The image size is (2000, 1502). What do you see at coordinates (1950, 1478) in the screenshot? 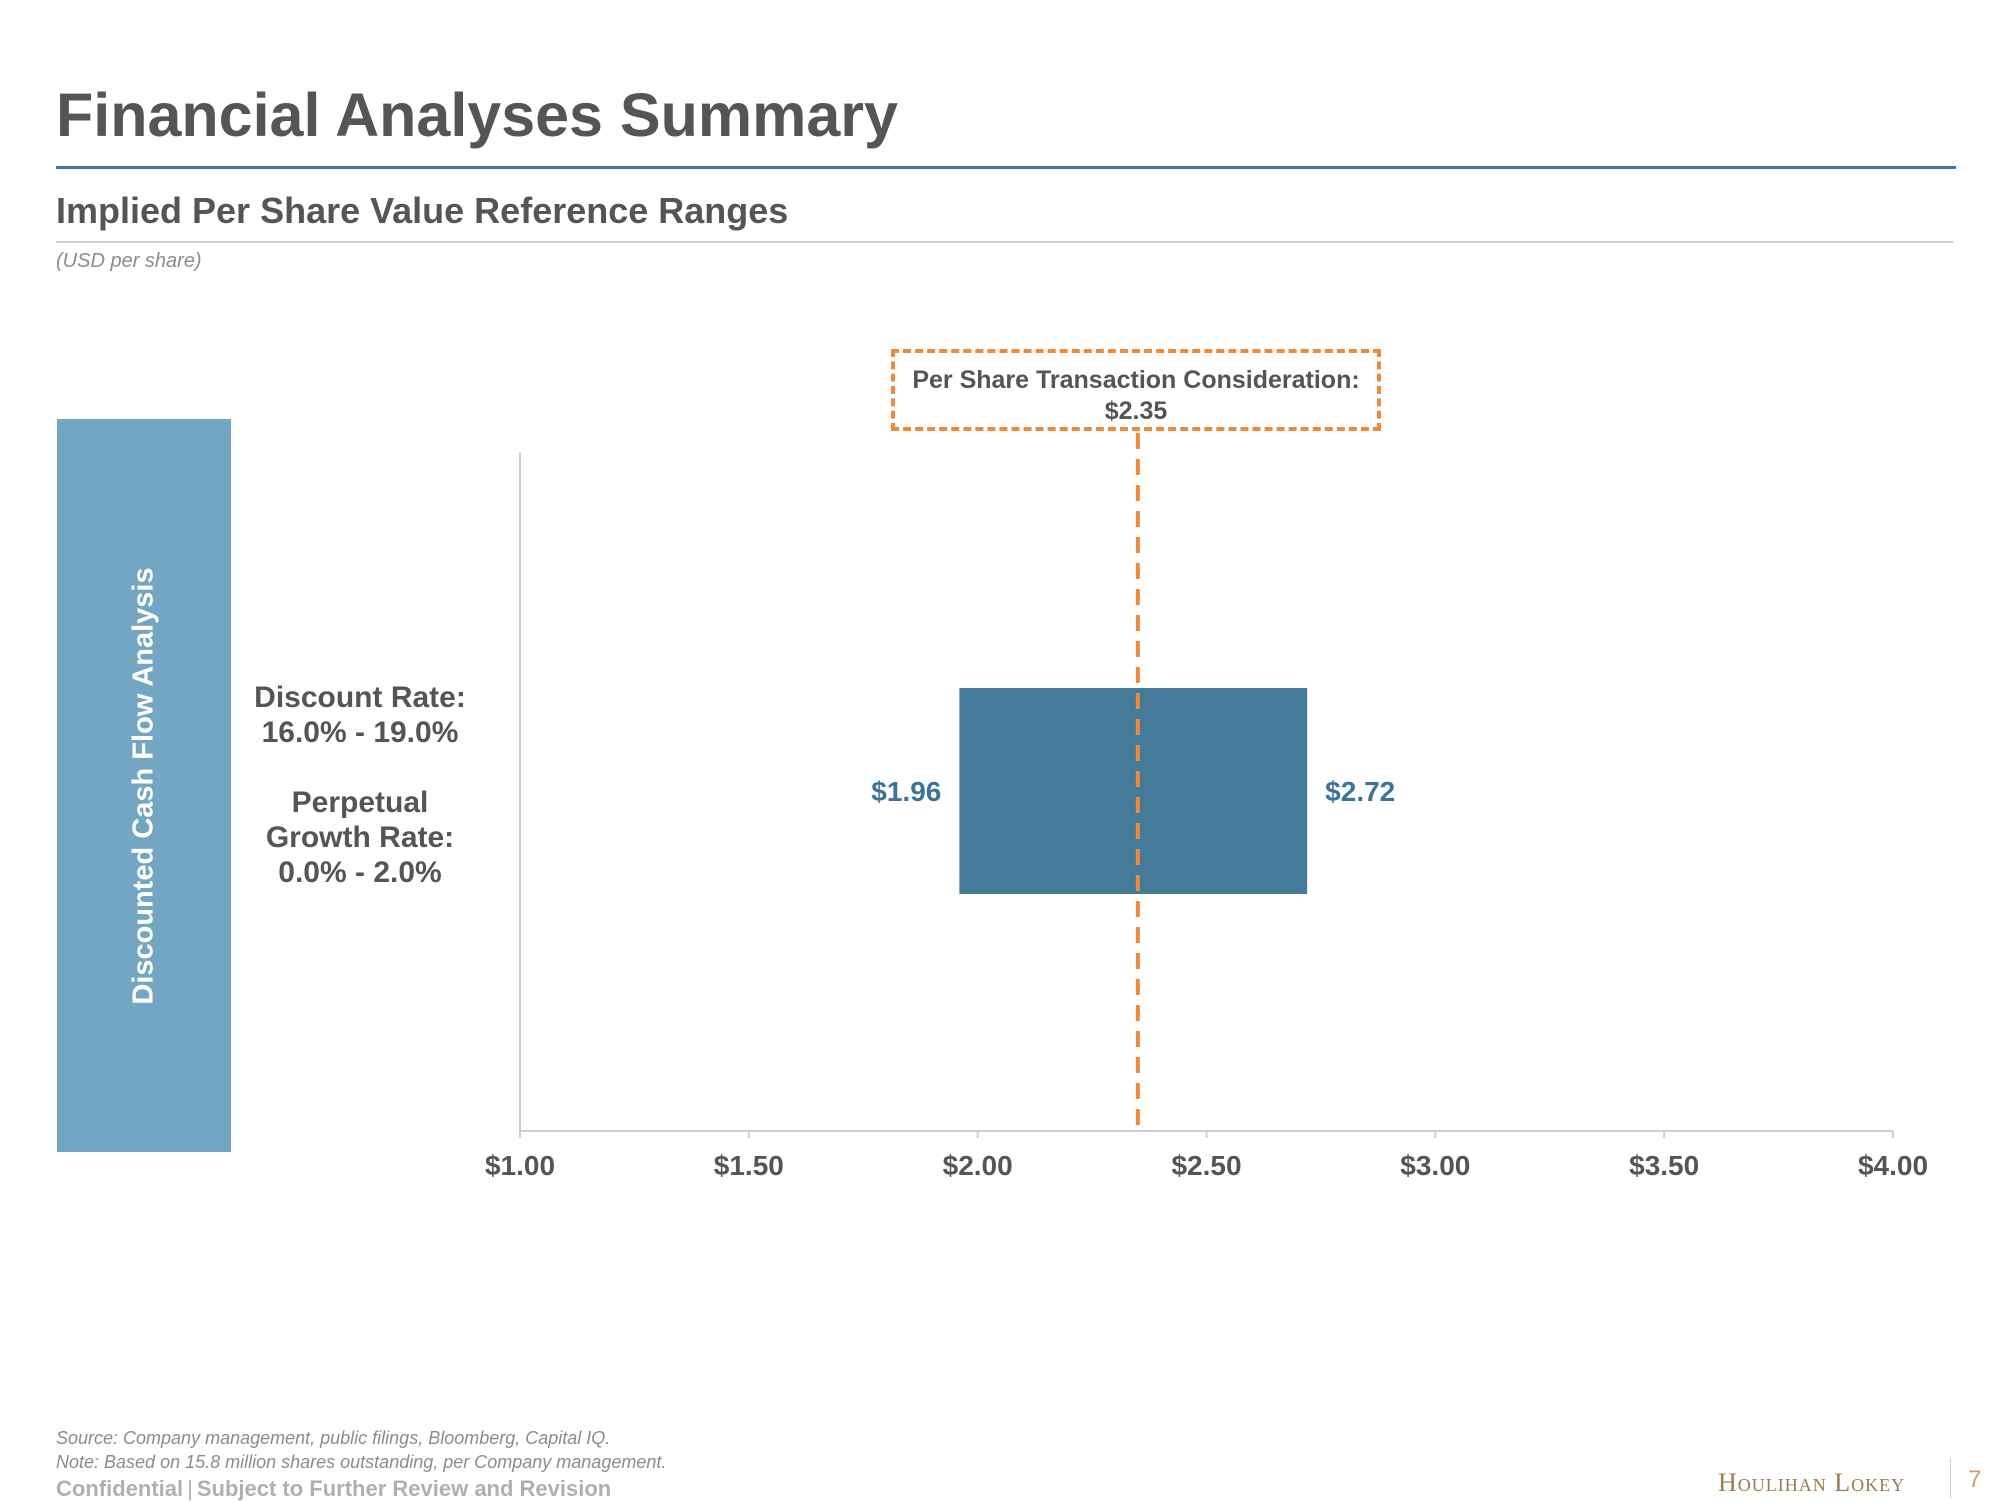
I see `page-number-divider` at bounding box center [1950, 1478].